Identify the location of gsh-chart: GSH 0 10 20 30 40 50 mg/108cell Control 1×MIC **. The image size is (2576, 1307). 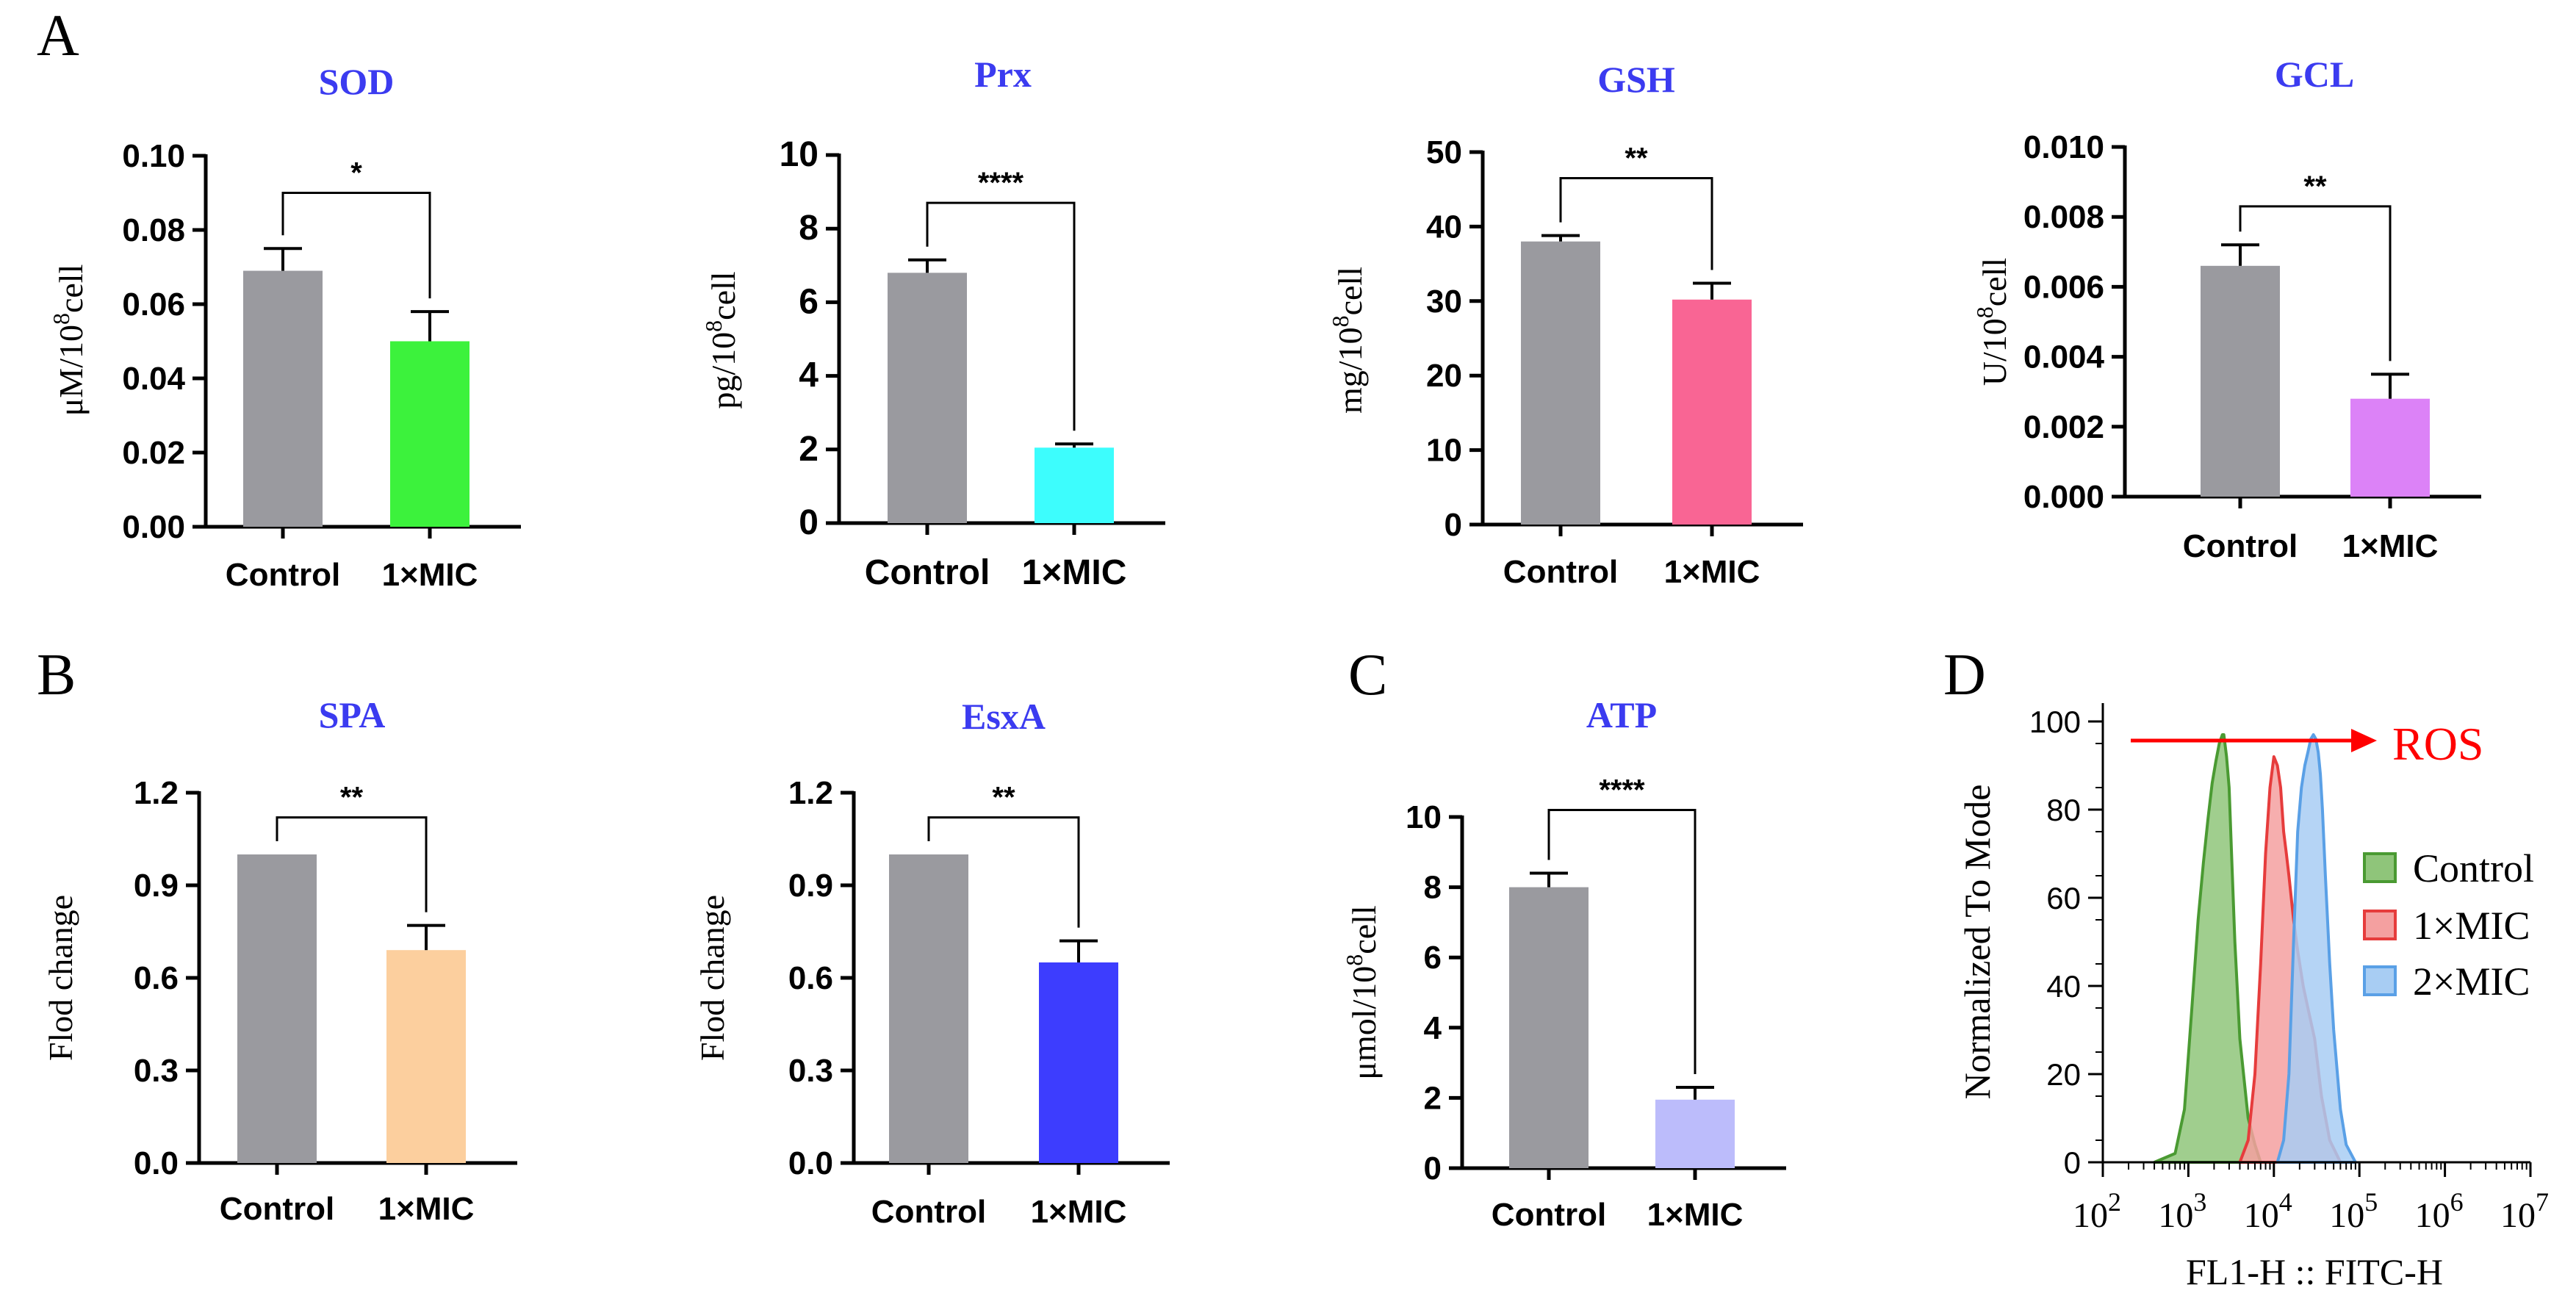
(1565, 324).